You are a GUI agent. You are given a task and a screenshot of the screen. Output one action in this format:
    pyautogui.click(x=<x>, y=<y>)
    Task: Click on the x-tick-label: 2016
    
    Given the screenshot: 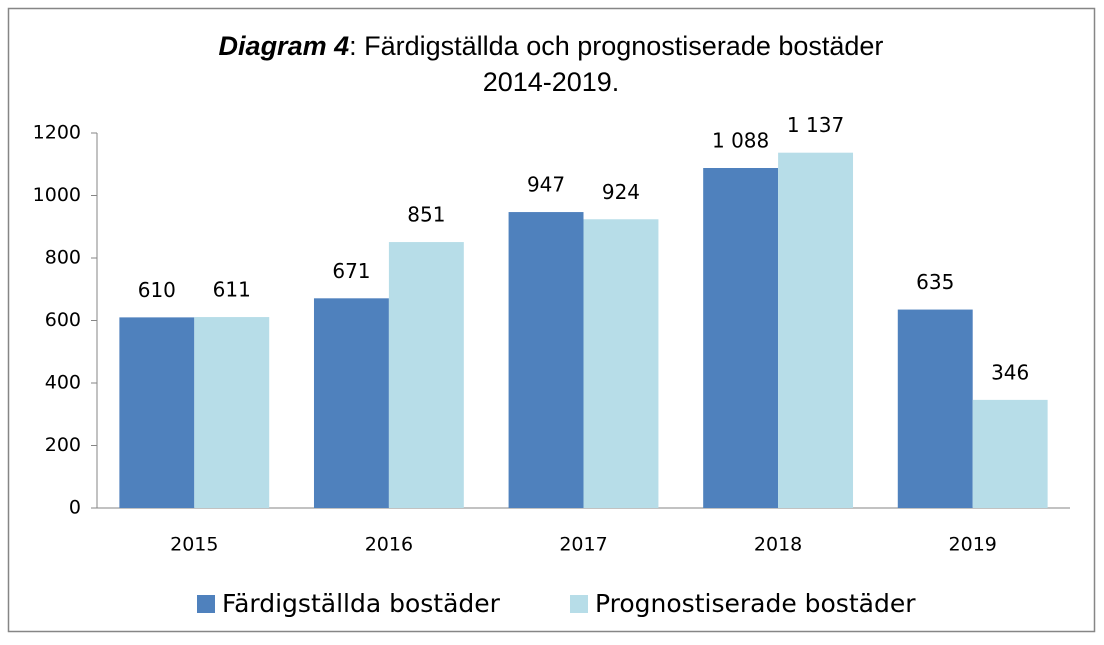 What is the action you would take?
    pyautogui.click(x=389, y=545)
    